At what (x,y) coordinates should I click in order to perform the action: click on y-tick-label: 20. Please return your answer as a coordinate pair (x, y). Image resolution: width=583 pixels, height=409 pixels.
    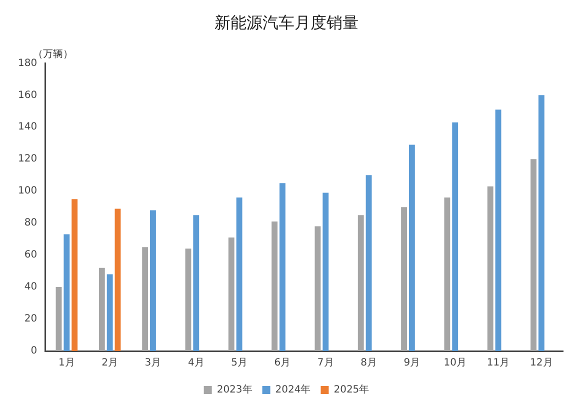
    Looking at the image, I should click on (31, 319).